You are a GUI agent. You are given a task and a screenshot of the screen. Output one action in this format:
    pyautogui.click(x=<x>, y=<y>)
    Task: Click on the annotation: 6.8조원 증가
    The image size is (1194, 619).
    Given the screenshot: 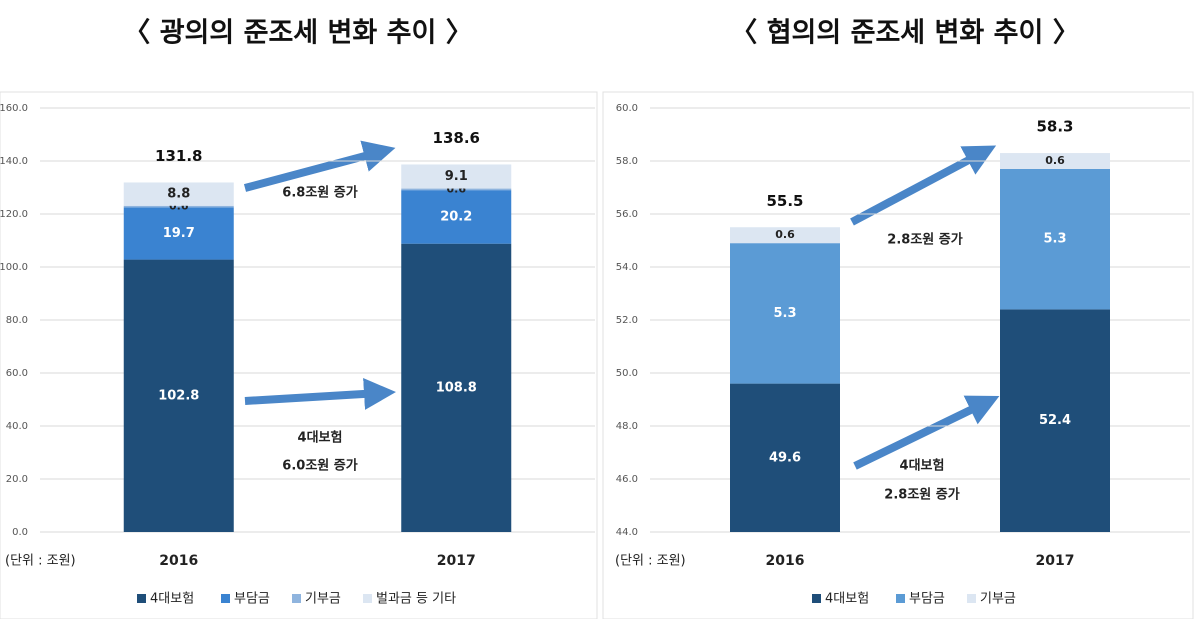 What is the action you would take?
    pyautogui.click(x=319, y=193)
    